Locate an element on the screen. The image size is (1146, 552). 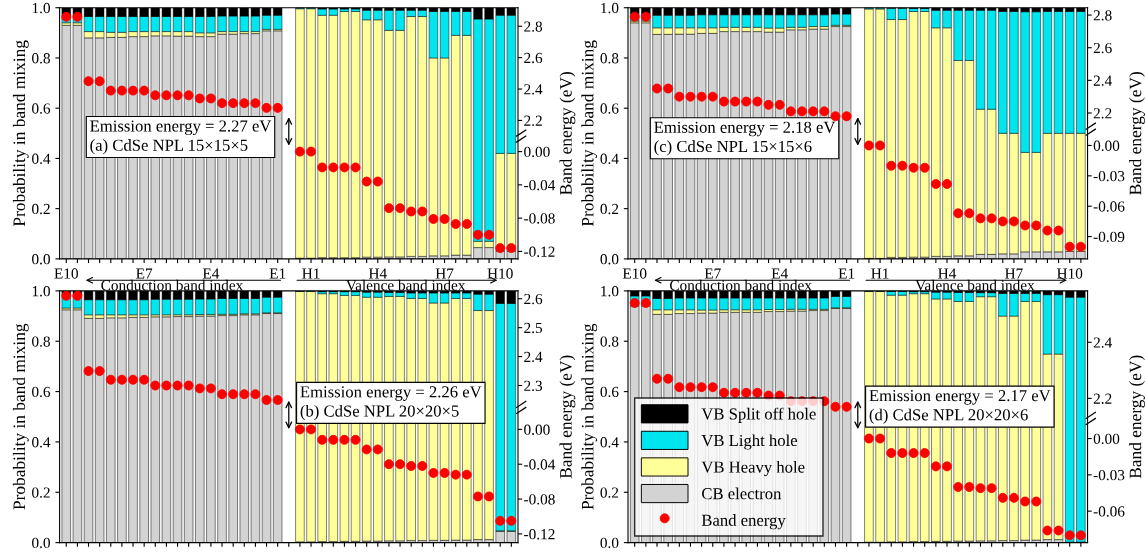
annotation: (a) CdSe NPL 15×15×5 is located at coordinates (169, 147).